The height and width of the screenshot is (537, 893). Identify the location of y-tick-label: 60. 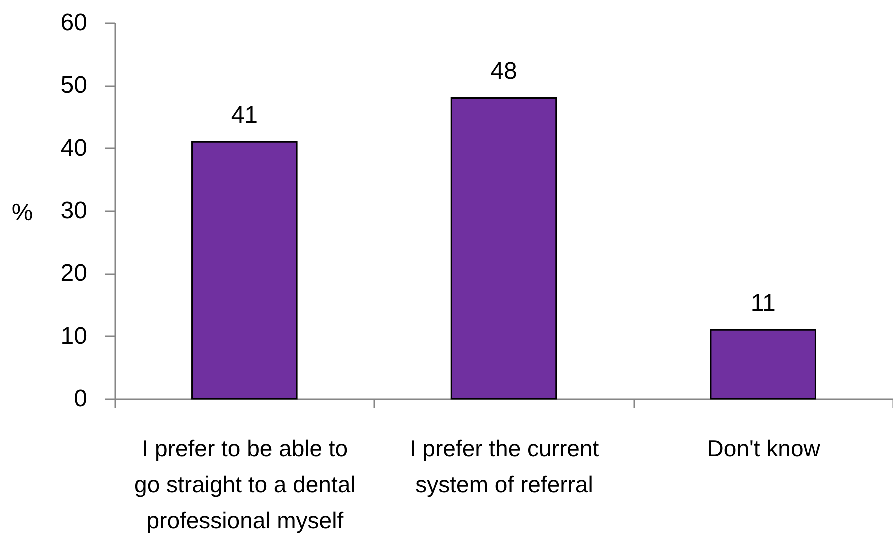
(74, 23).